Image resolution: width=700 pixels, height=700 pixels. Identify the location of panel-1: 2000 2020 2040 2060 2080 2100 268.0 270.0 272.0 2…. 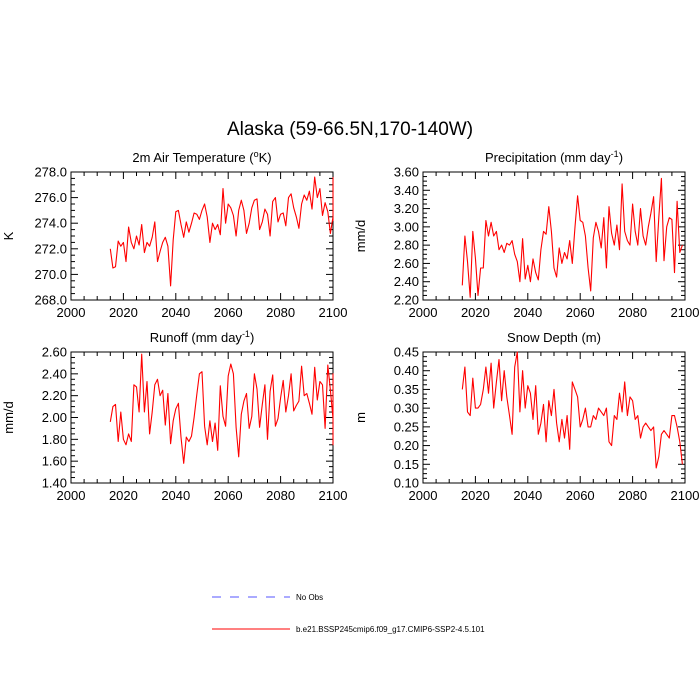
(174, 234).